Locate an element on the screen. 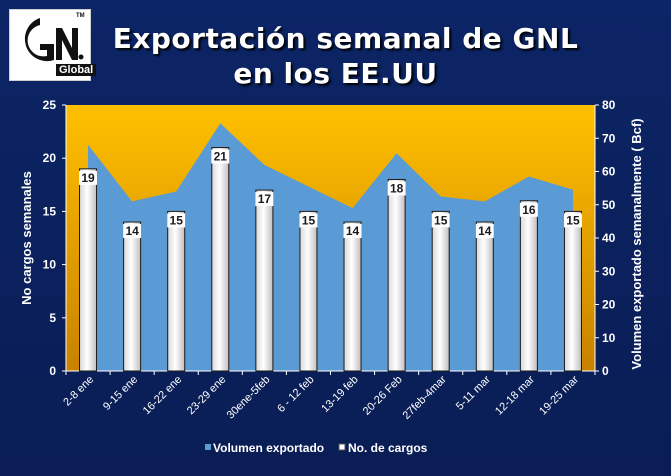  bar-value-label: 21 is located at coordinates (221, 157).